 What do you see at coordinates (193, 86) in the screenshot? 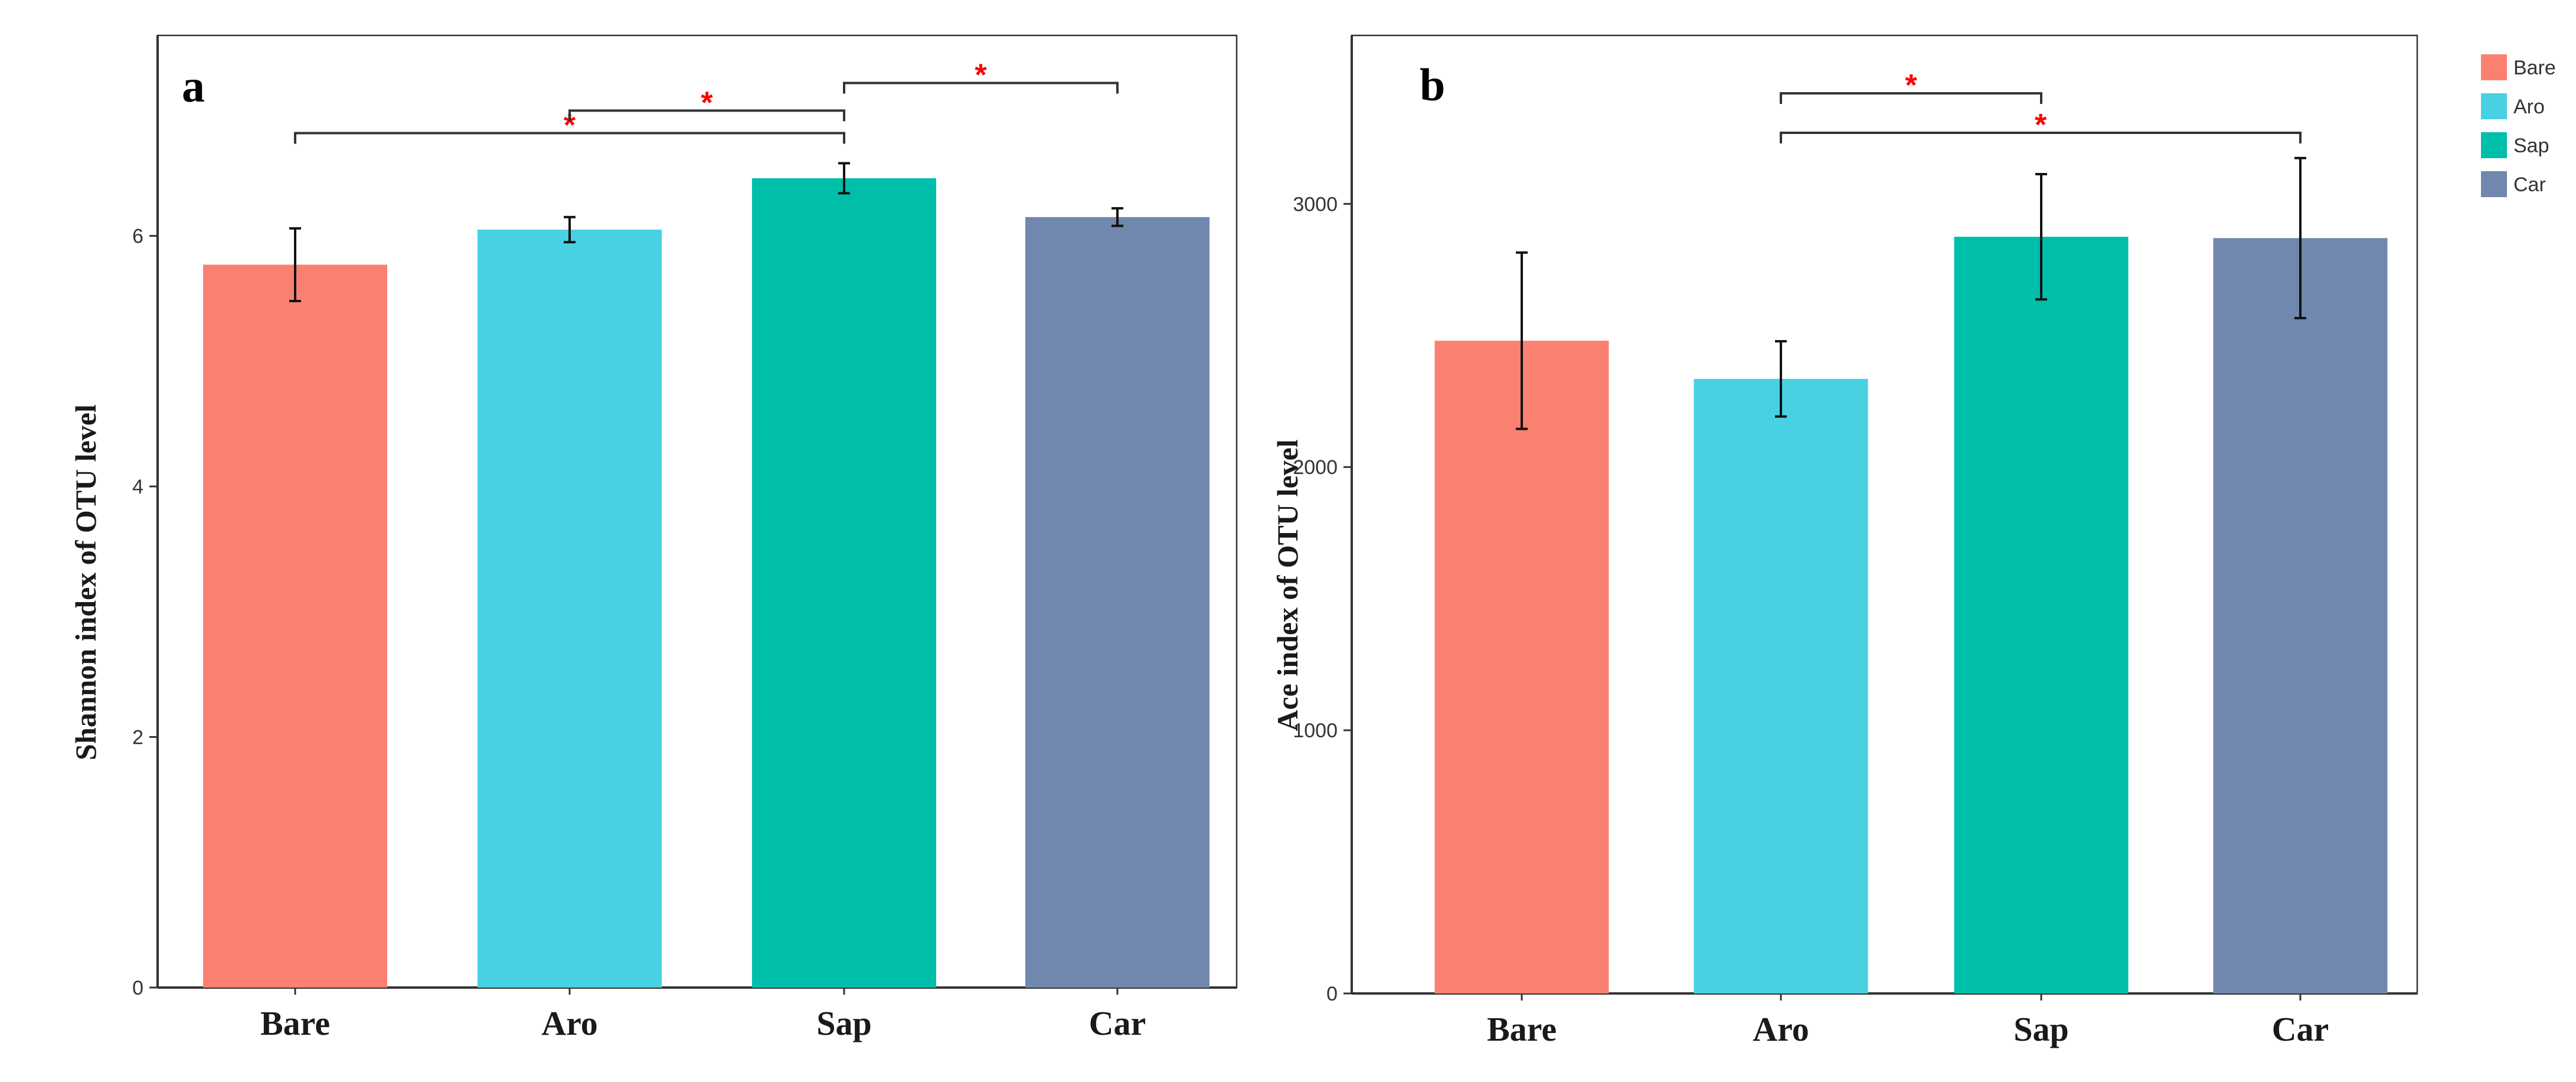
I see `panel-label-a: a` at bounding box center [193, 86].